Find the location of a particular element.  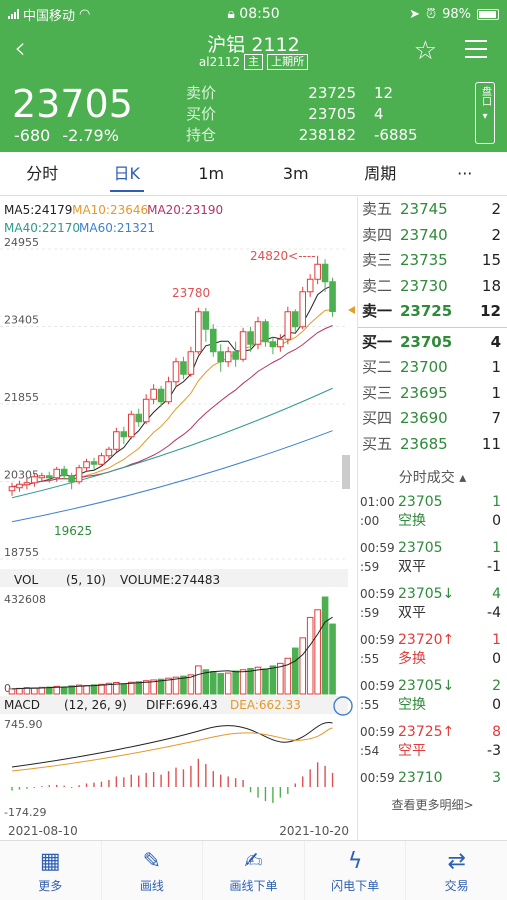

book-level: 卖四 23740 2 is located at coordinates (432, 236).